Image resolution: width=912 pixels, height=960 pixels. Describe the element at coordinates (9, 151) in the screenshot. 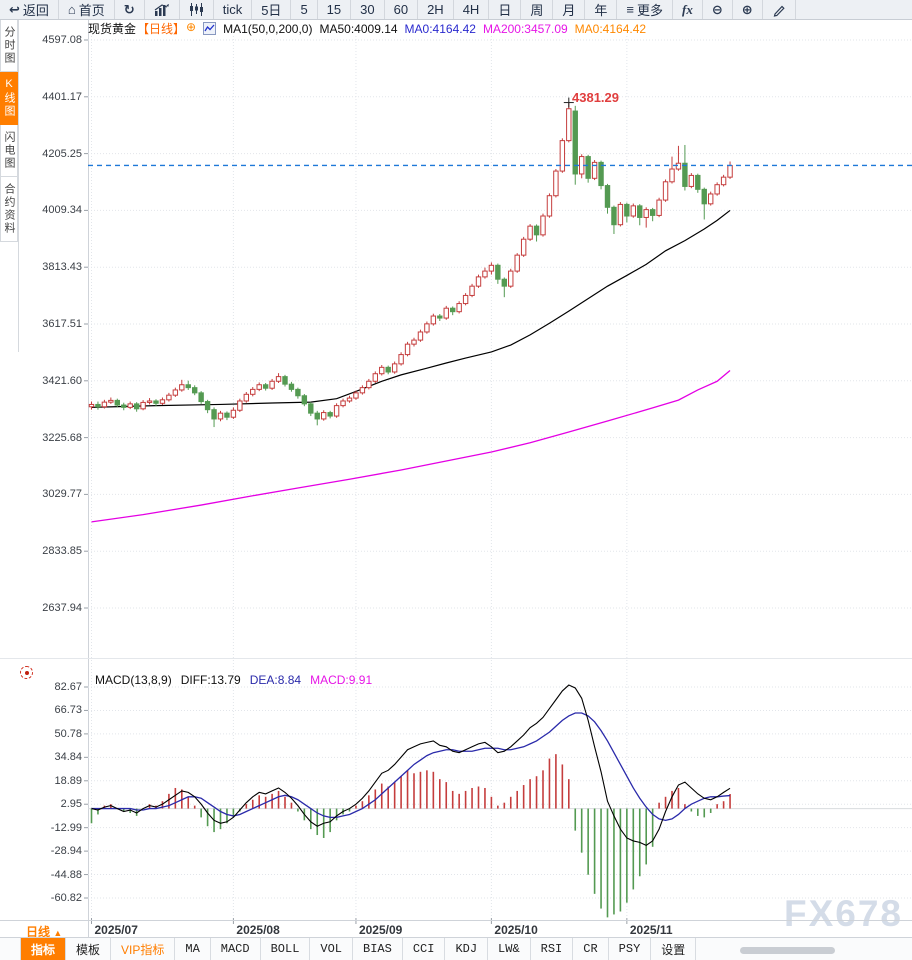

I see `sidebar-tab-lightning: 闪电图` at that location.